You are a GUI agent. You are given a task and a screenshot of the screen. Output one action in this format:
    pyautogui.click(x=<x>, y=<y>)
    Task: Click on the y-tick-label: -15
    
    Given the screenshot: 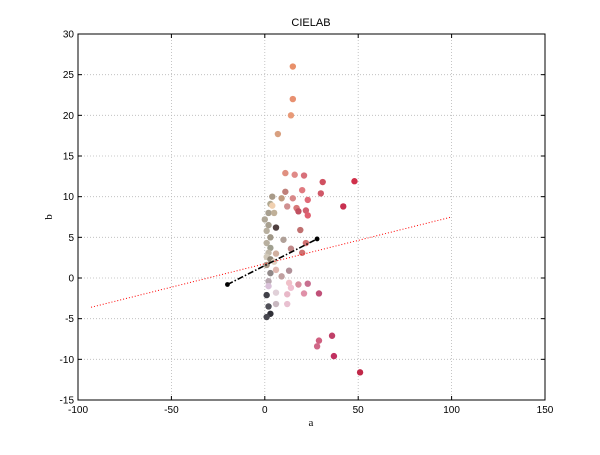 What is the action you would take?
    pyautogui.click(x=67, y=401)
    